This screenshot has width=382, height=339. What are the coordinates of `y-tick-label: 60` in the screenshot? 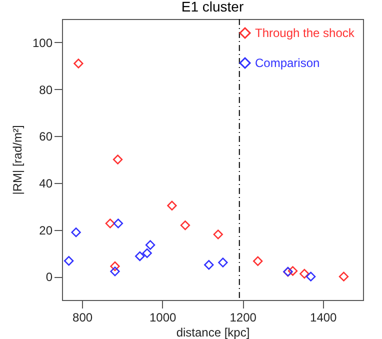 It's located at (46, 137).